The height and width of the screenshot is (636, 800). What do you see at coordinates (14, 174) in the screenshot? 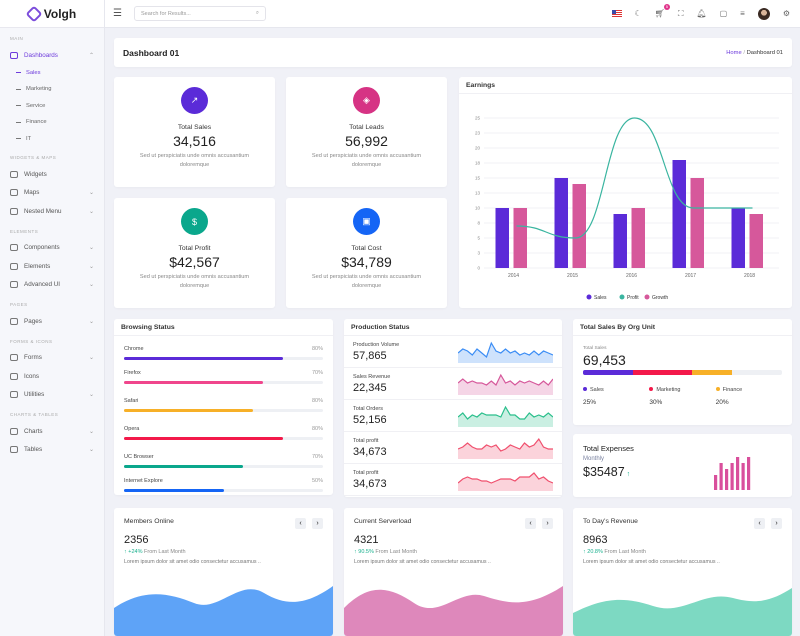
I see `widgets-icon` at bounding box center [14, 174].